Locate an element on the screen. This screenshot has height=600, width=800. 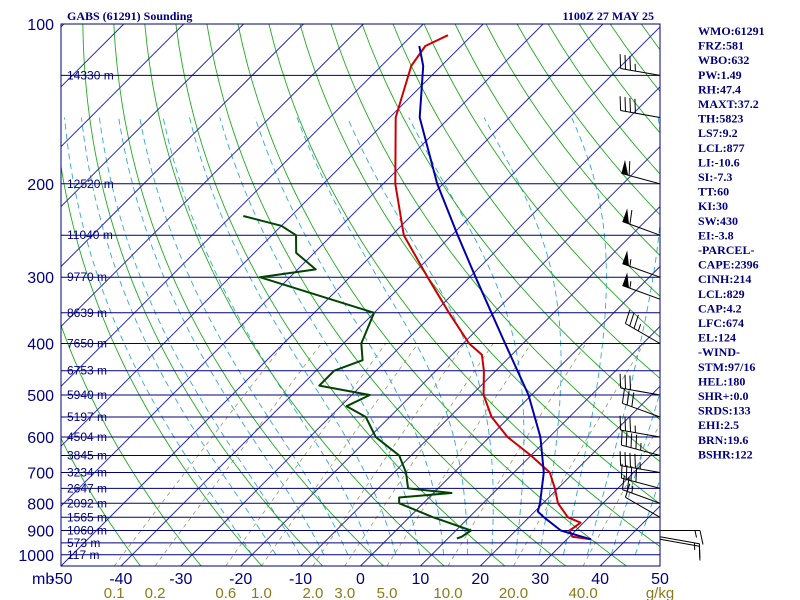
mixing-ratio-label: 40.0 is located at coordinates (582, 592).